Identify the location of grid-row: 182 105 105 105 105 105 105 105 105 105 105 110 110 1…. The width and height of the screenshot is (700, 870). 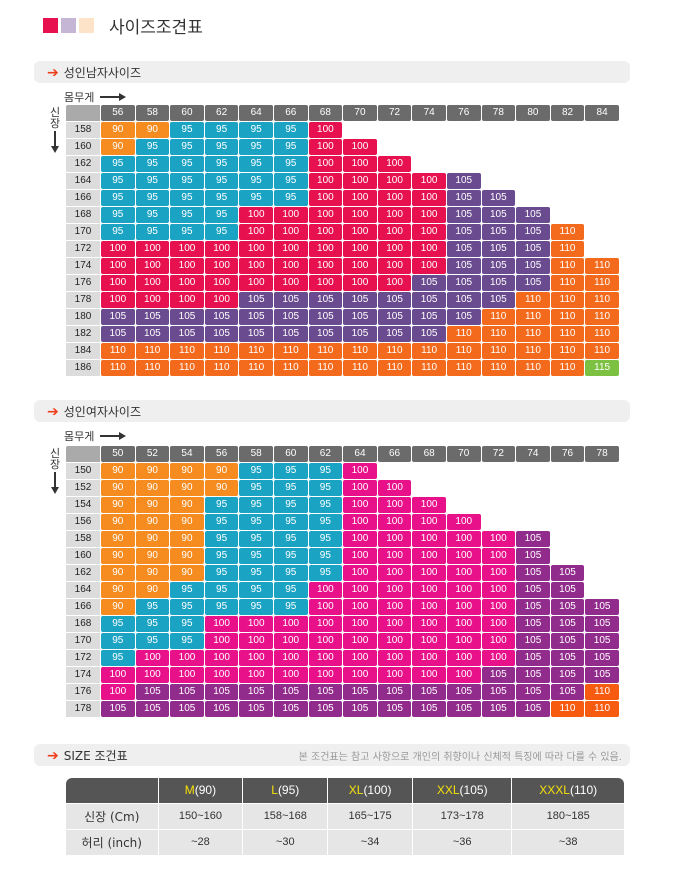
(343, 334).